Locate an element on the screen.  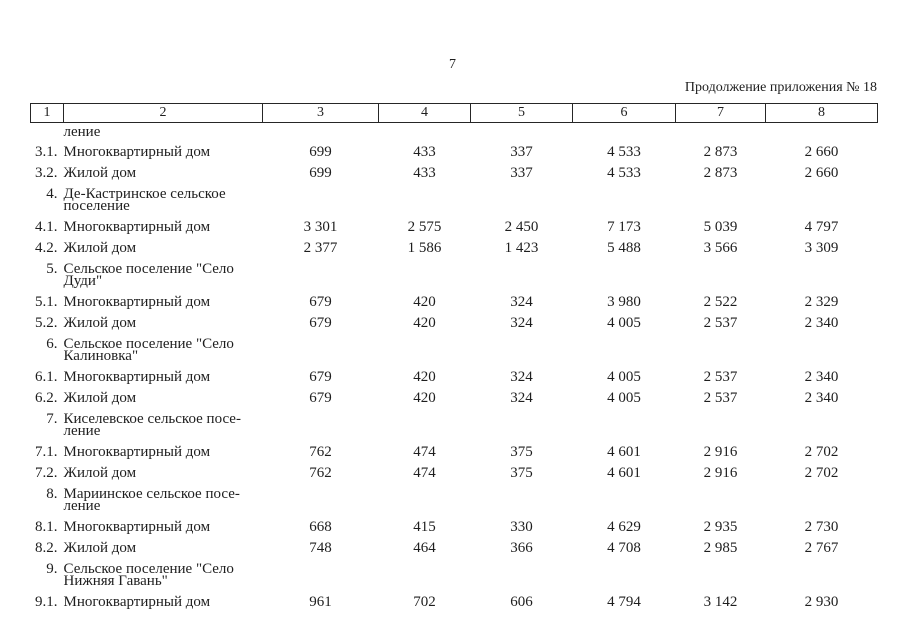
cell-value: 5 488 is located at coordinates (624, 247).